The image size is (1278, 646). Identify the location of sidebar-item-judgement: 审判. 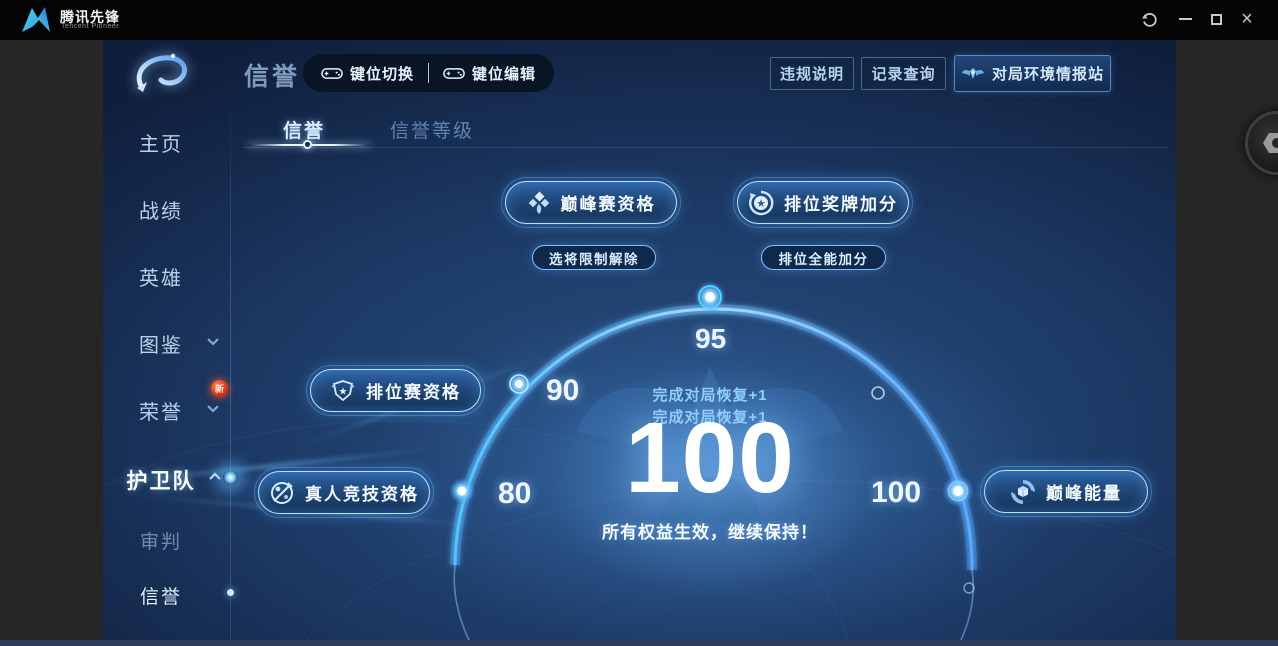
(161, 540).